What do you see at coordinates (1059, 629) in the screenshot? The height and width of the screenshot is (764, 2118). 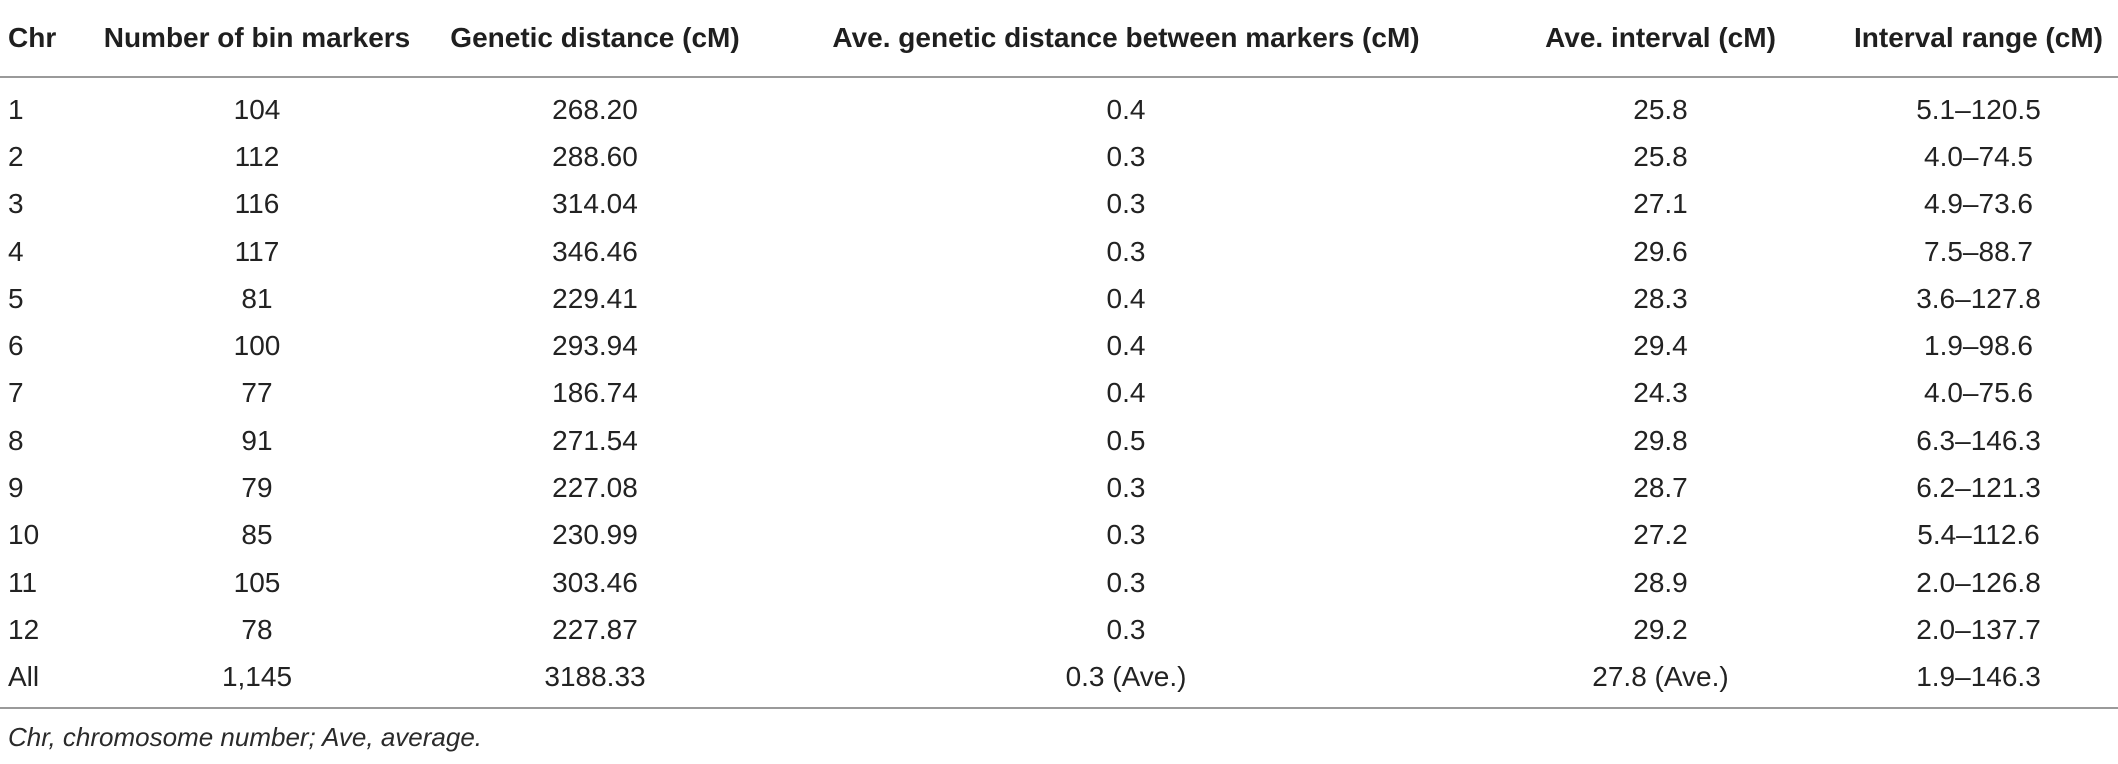 I see `table-row: 12 78 227.87 0.3 29.2 2.0–137.7` at bounding box center [1059, 629].